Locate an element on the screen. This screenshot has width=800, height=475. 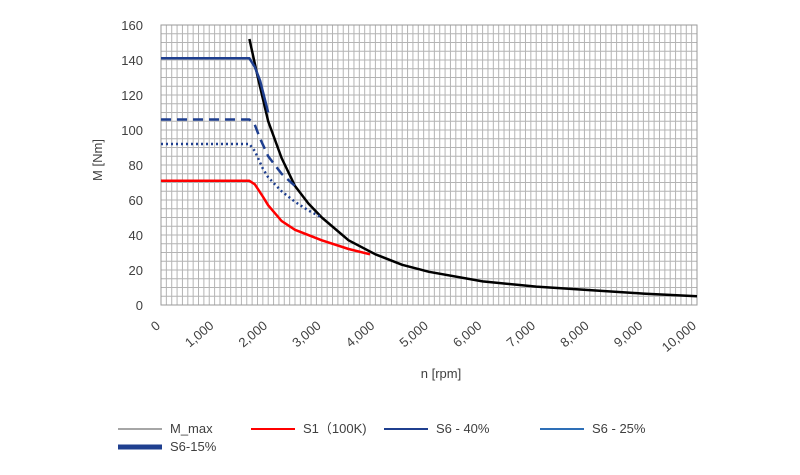
y-axis-title: M [Nm] is located at coordinates (97, 160).